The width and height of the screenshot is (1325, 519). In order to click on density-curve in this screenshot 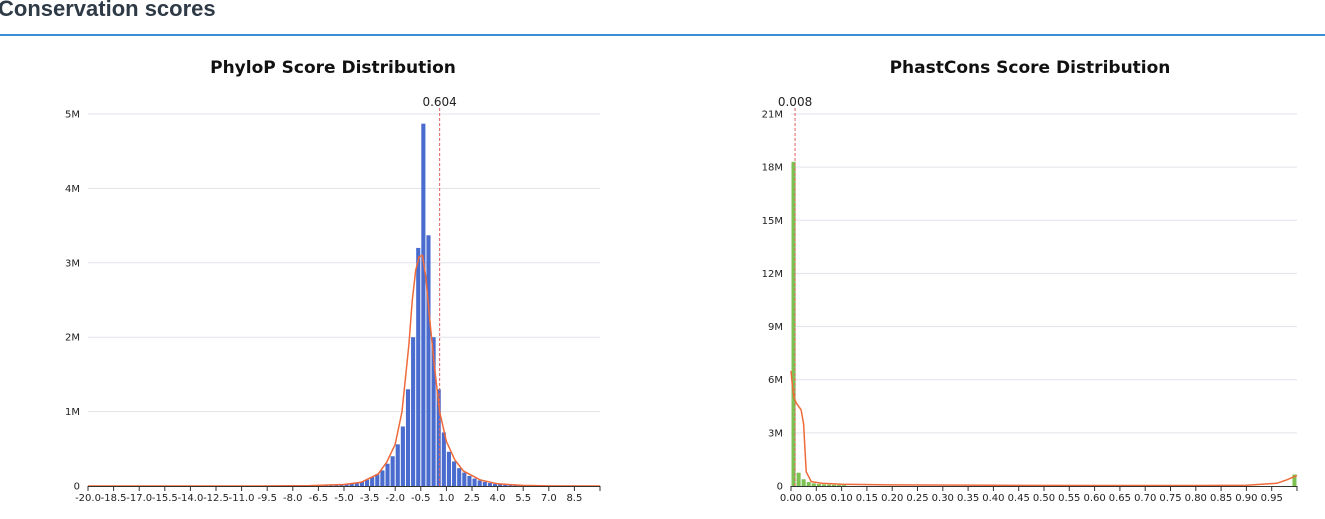, I will do `click(1044, 428)`.